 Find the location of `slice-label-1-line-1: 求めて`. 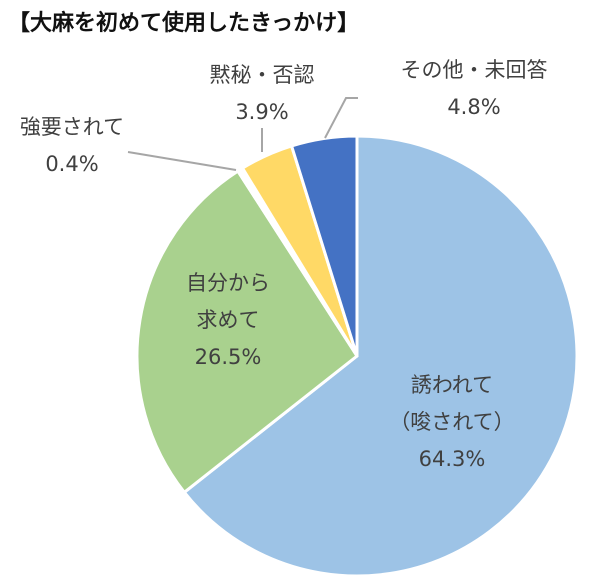

slice-label-1-line-1: 求めて is located at coordinates (228, 320).